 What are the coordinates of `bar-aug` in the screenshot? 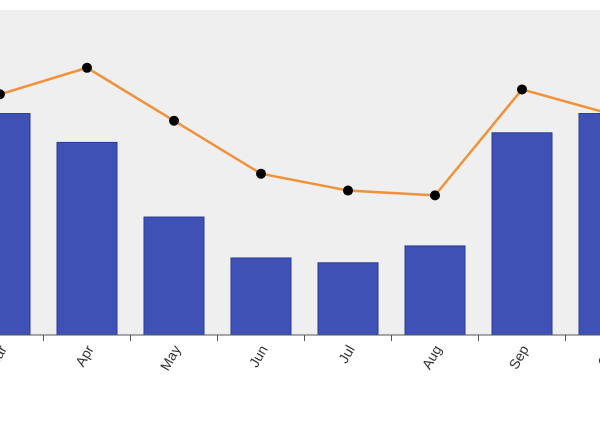 It's located at (435, 290).